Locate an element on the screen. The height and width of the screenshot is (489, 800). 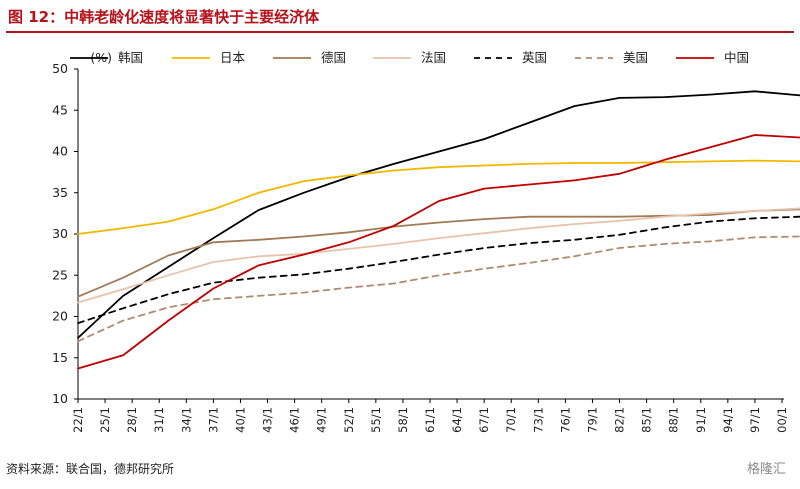
x-tick-label: 31/1 is located at coordinates (159, 420).